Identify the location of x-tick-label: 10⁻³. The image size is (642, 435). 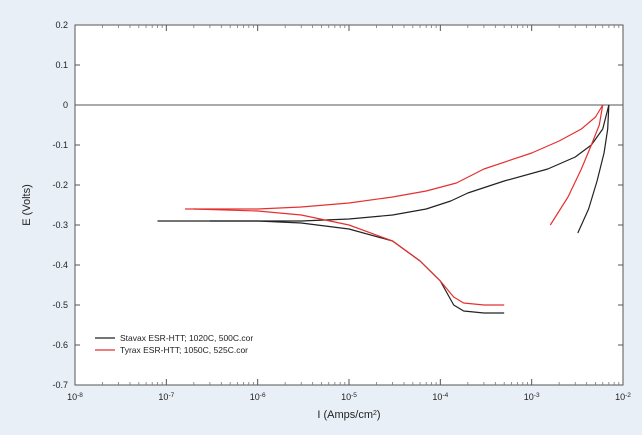
(532, 397).